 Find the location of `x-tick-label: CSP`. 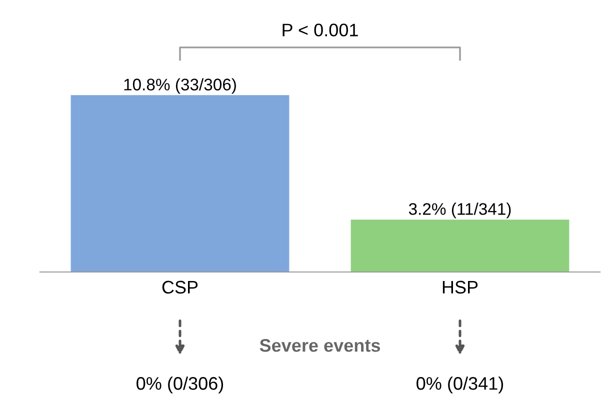

x-tick-label: CSP is located at coordinates (180, 287).